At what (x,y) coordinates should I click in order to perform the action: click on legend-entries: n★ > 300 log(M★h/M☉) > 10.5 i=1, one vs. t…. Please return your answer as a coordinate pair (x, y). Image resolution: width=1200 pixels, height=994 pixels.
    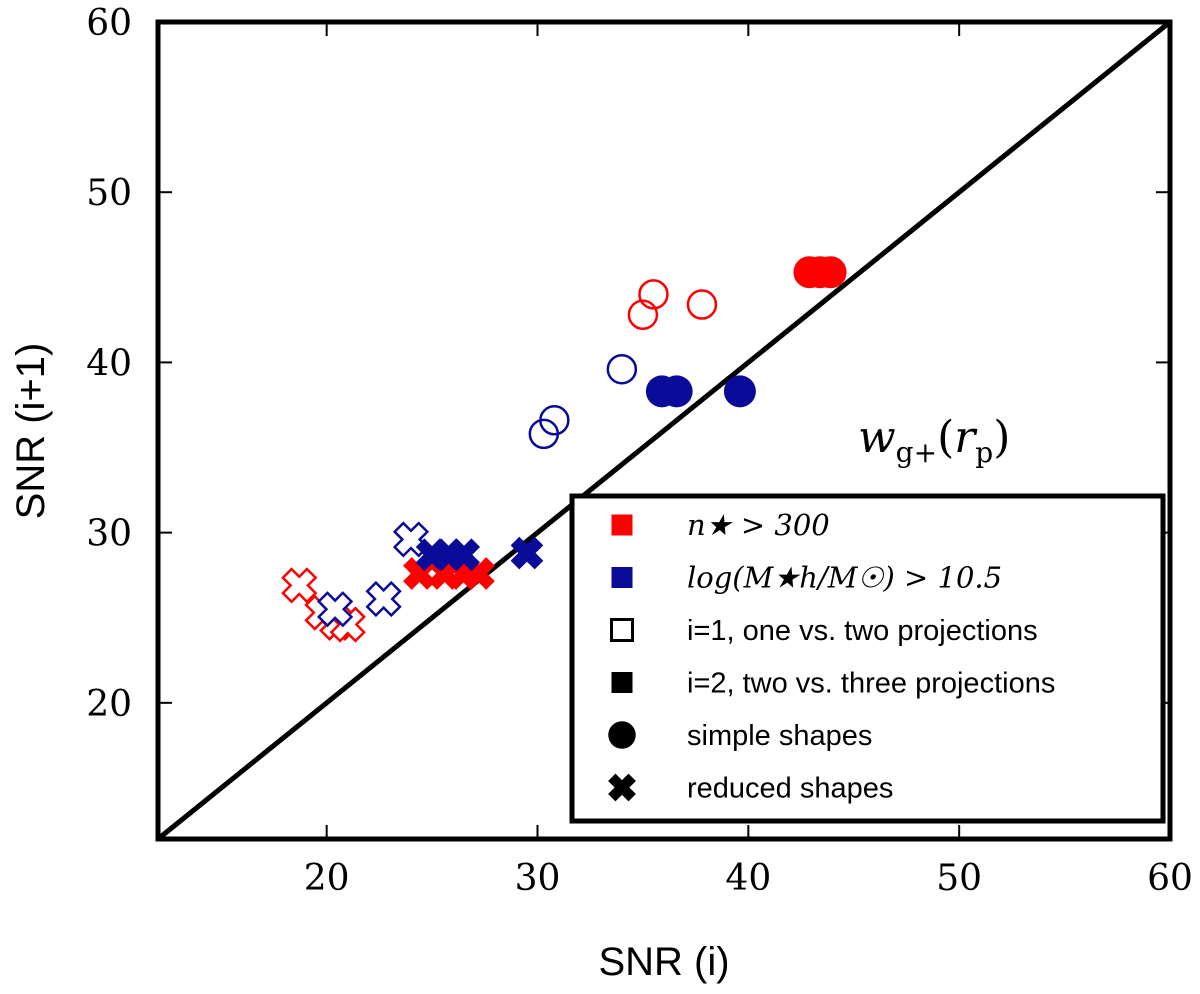
    Looking at the image, I should click on (831, 656).